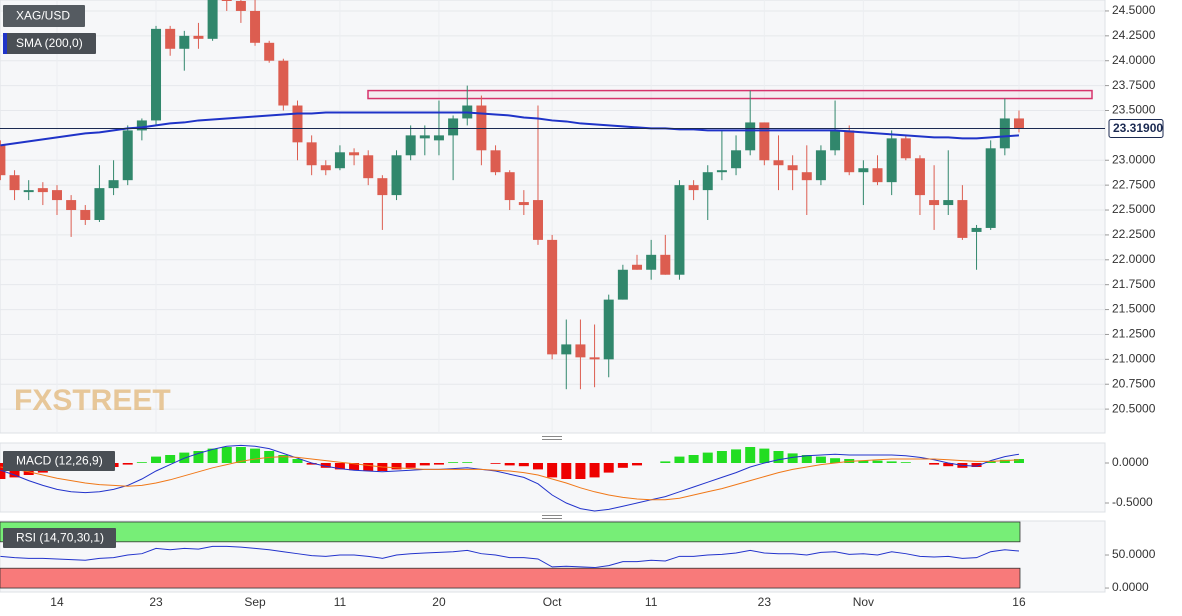  What do you see at coordinates (44, 16) in the screenshot?
I see `title-badge: XAG/USD` at bounding box center [44, 16].